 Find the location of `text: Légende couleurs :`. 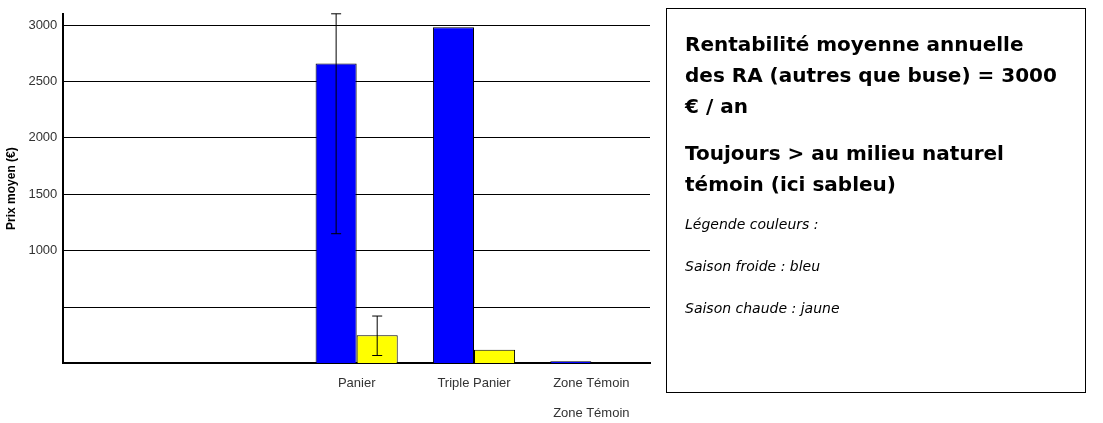

text: Légende couleurs : is located at coordinates (752, 224).